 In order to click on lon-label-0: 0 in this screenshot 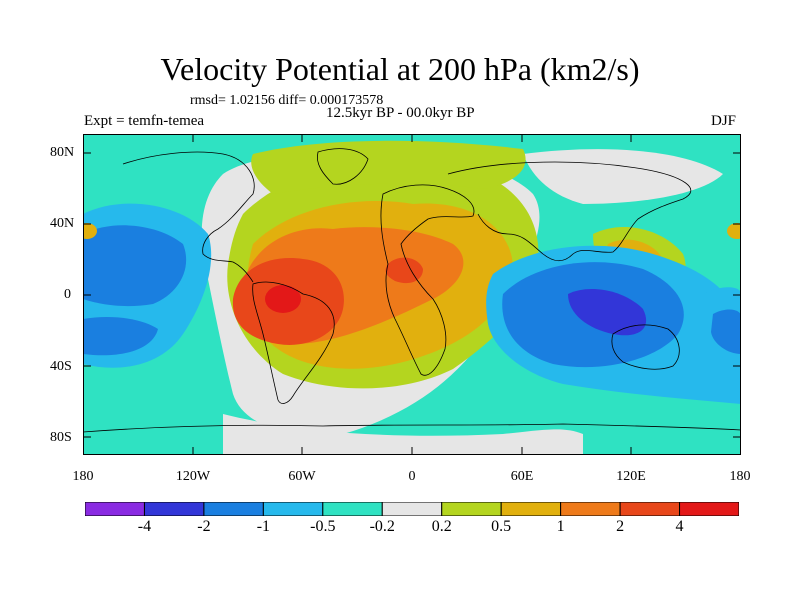, I will do `click(412, 476)`.